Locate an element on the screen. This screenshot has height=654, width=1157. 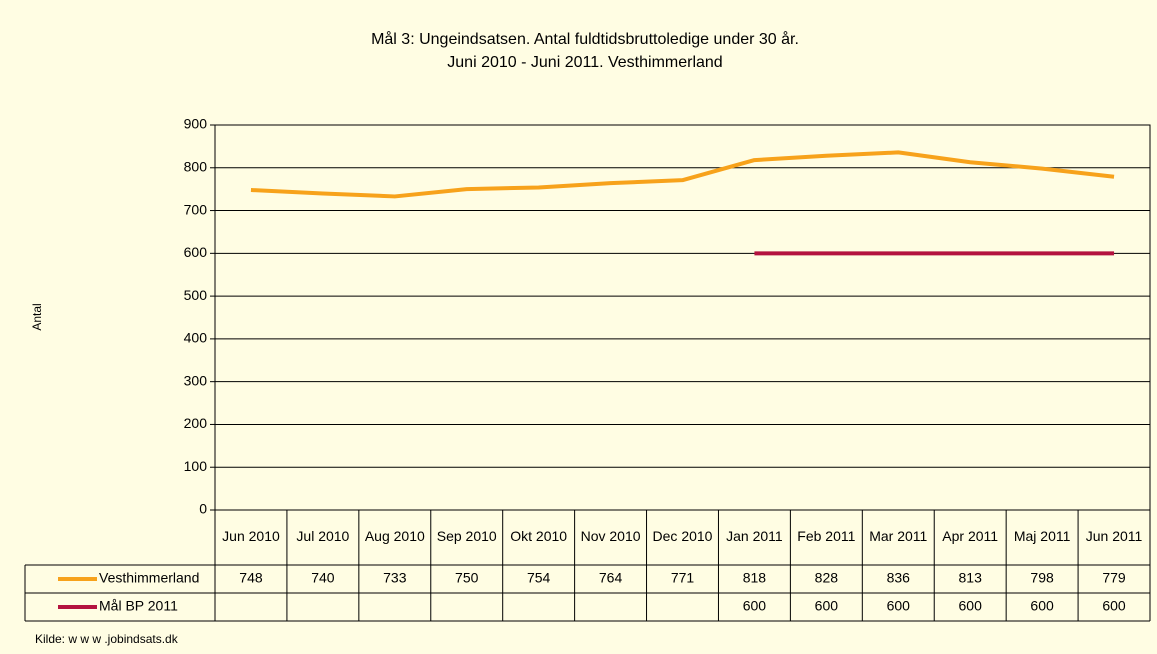
table-value: 733 is located at coordinates (395, 578).